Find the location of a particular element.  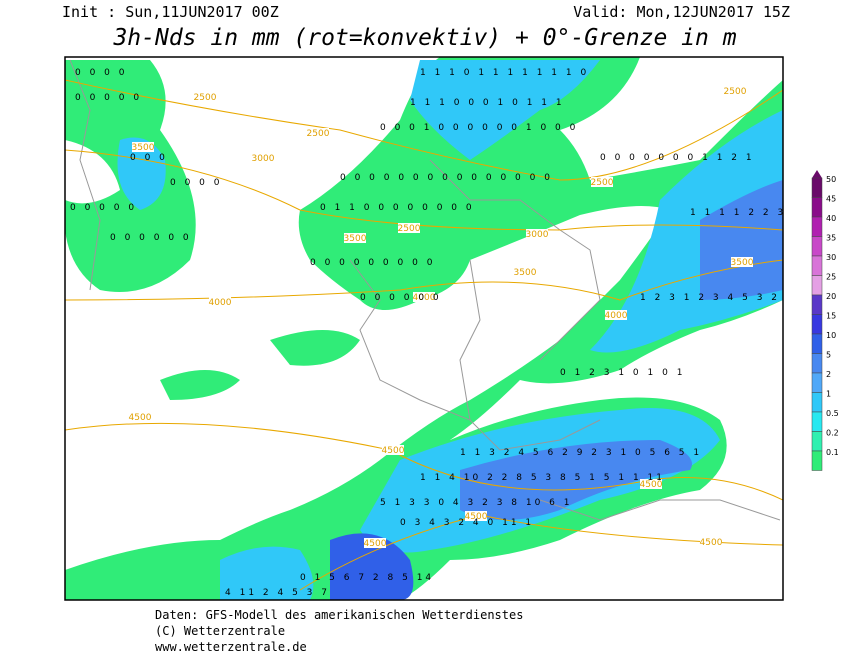

precip-label: 0 0 0 0 0 0 0 0 0 0 0 0 0 0 0 is located at coordinates (446, 178).